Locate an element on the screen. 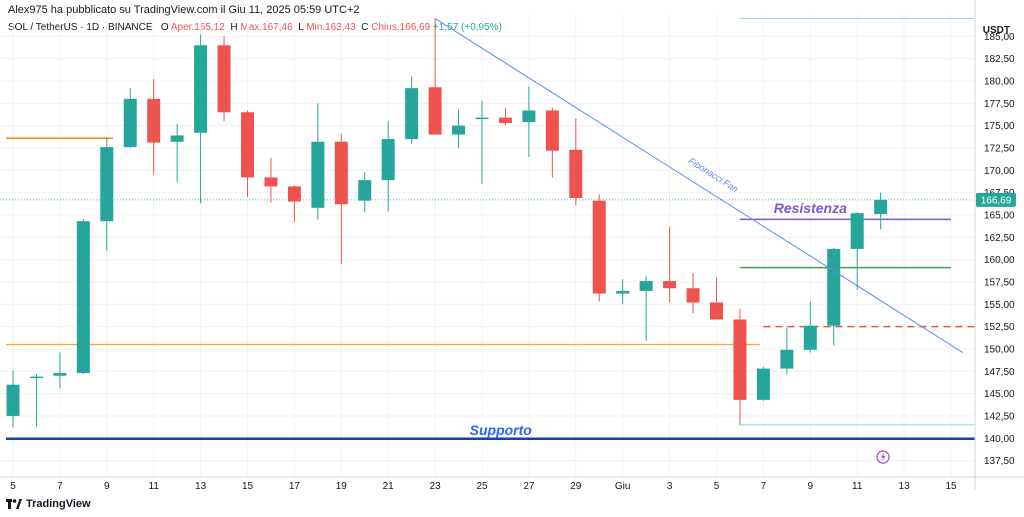  x-tick-label: 19 is located at coordinates (342, 486).